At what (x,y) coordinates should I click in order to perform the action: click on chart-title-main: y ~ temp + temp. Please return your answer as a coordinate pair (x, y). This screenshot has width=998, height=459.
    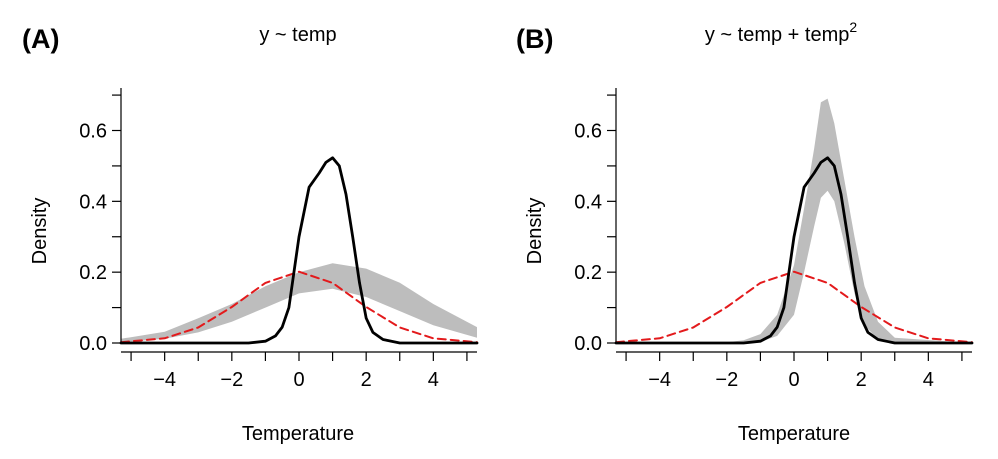
    Looking at the image, I should click on (777, 35).